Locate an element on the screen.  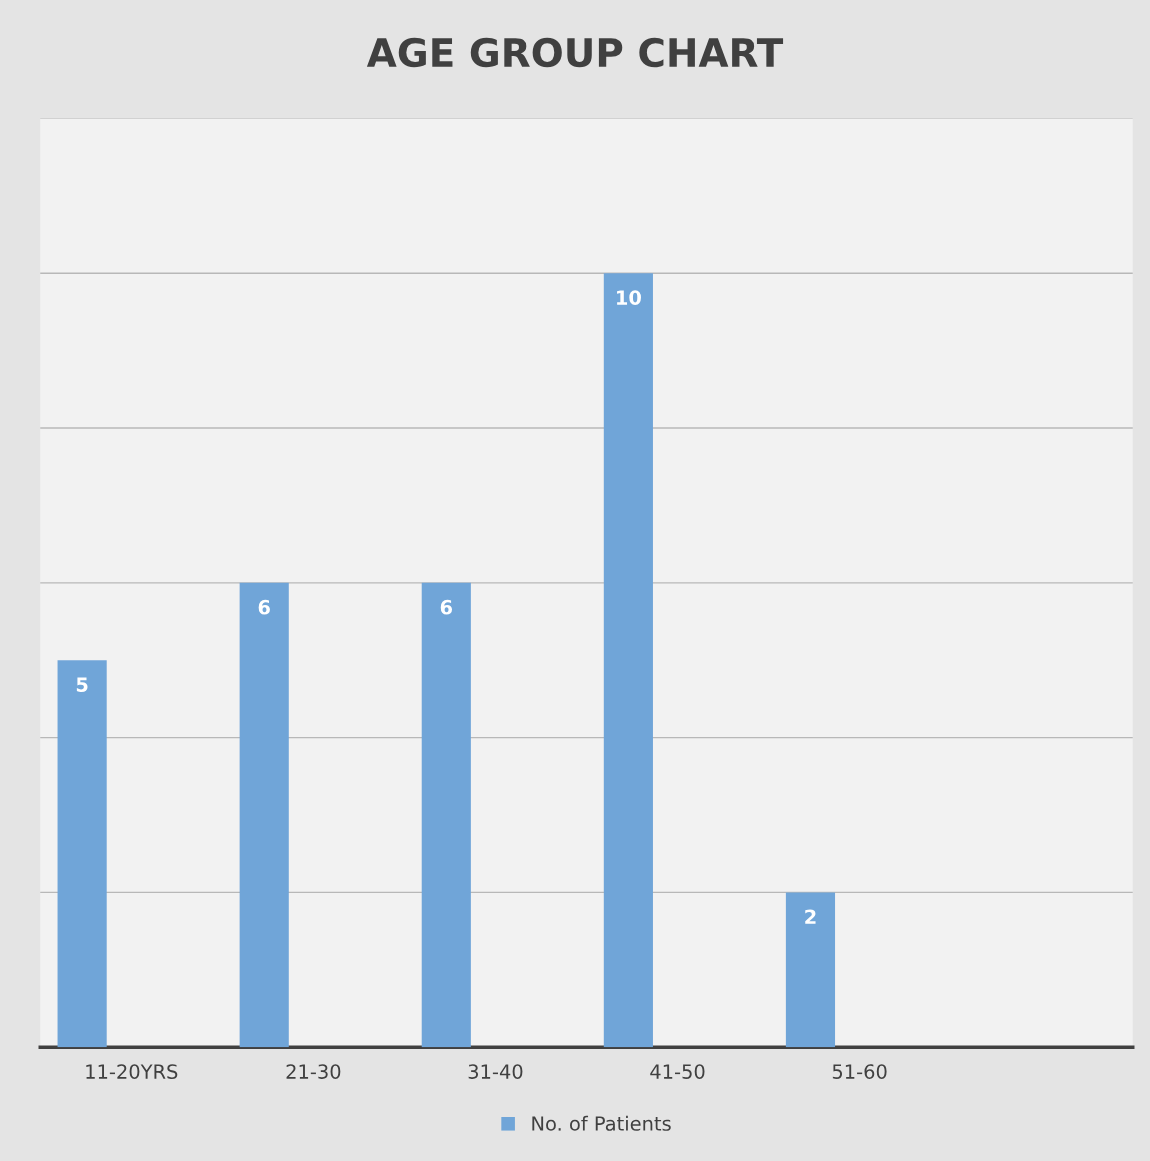
x-tick-label: 31-40 is located at coordinates (495, 1071).